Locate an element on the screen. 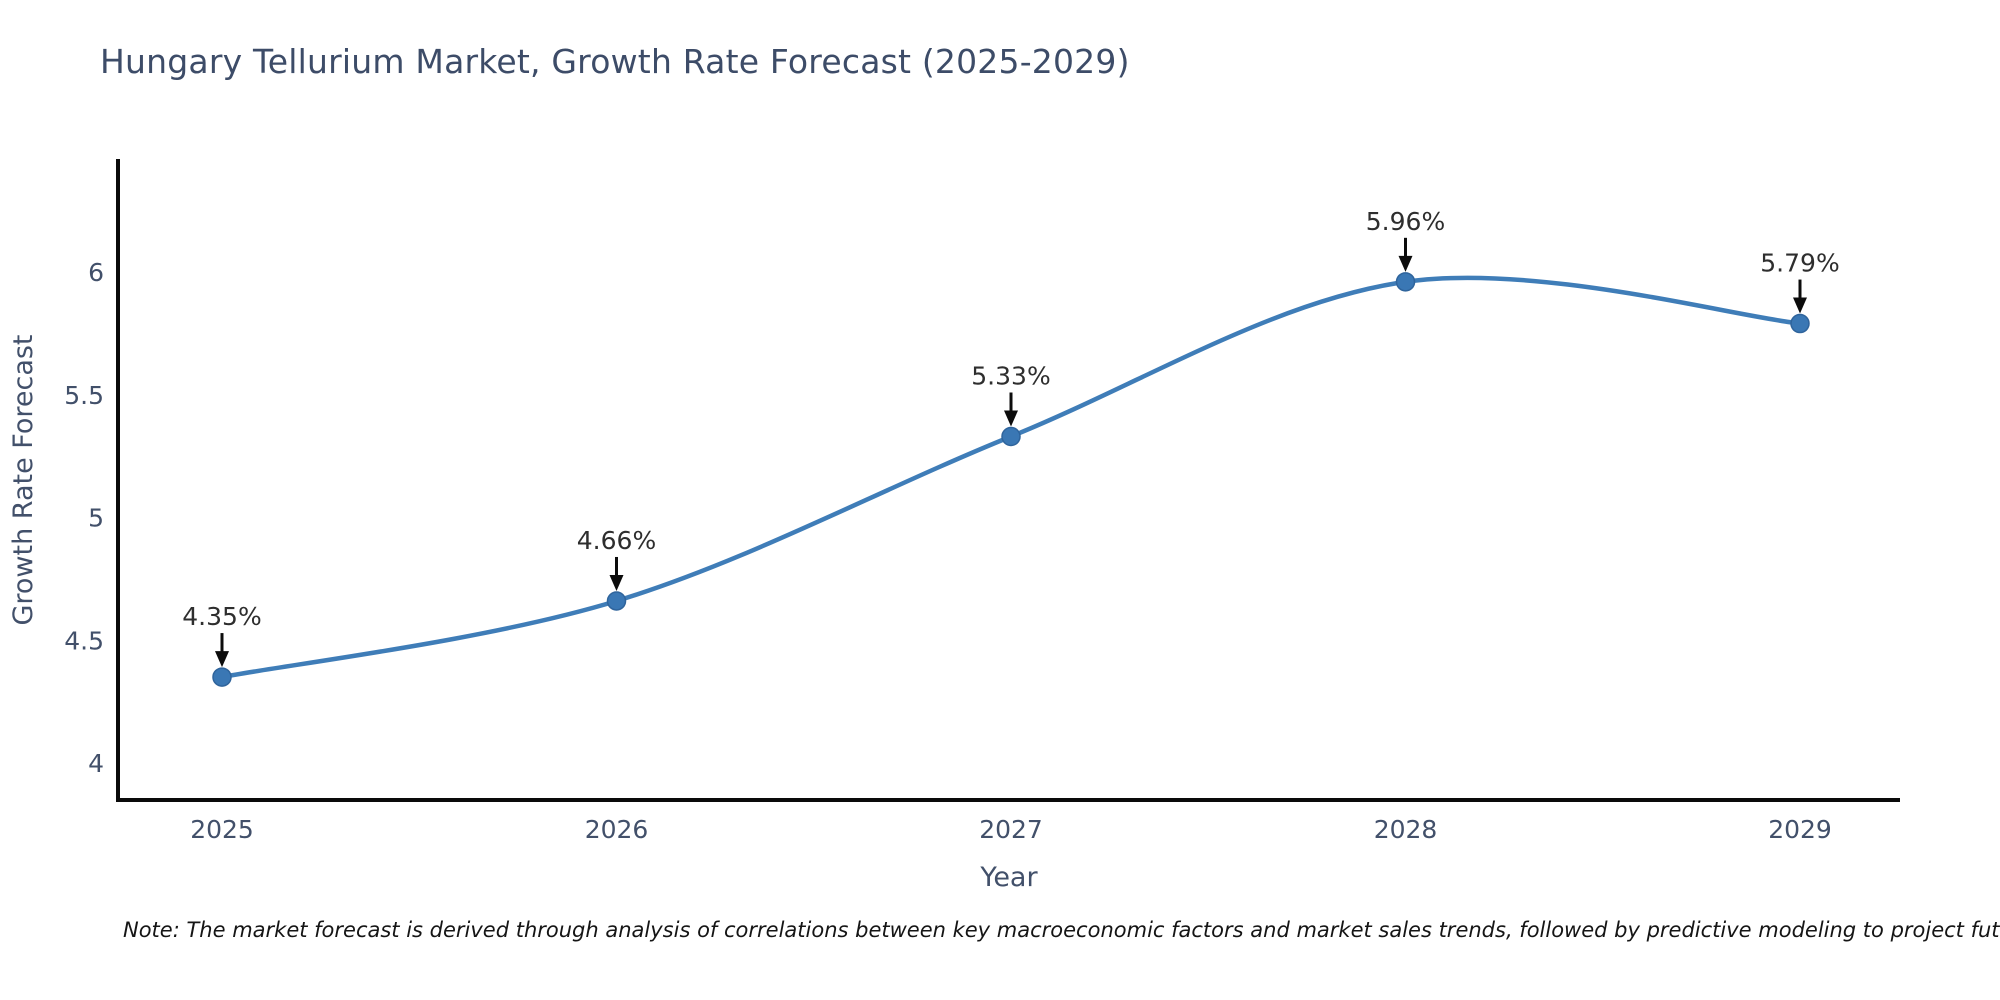 The width and height of the screenshot is (2000, 1000). y-tick-label: 5 is located at coordinates (96, 518).